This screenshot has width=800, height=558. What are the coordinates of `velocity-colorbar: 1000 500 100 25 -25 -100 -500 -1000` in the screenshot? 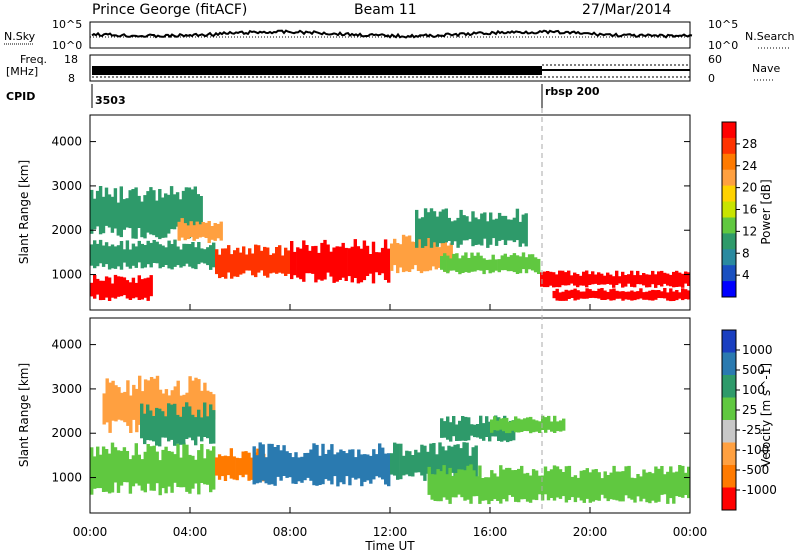 It's located at (749, 420).